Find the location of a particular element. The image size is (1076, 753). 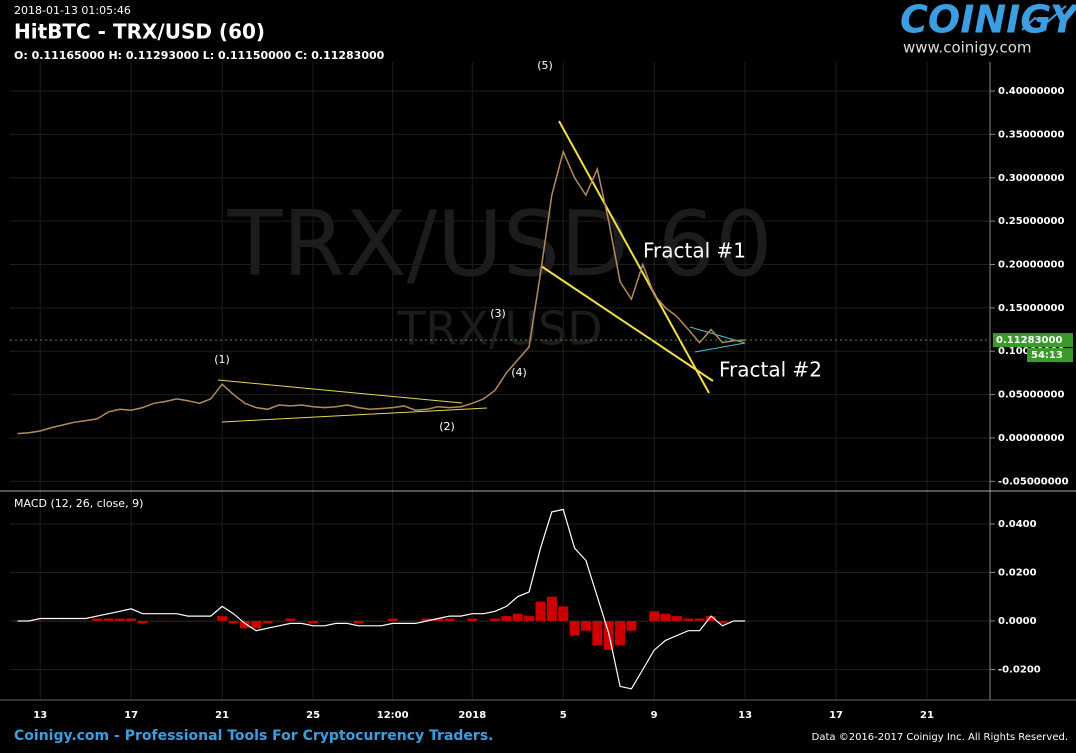

watermark: TRX/USD is located at coordinates (499, 329).